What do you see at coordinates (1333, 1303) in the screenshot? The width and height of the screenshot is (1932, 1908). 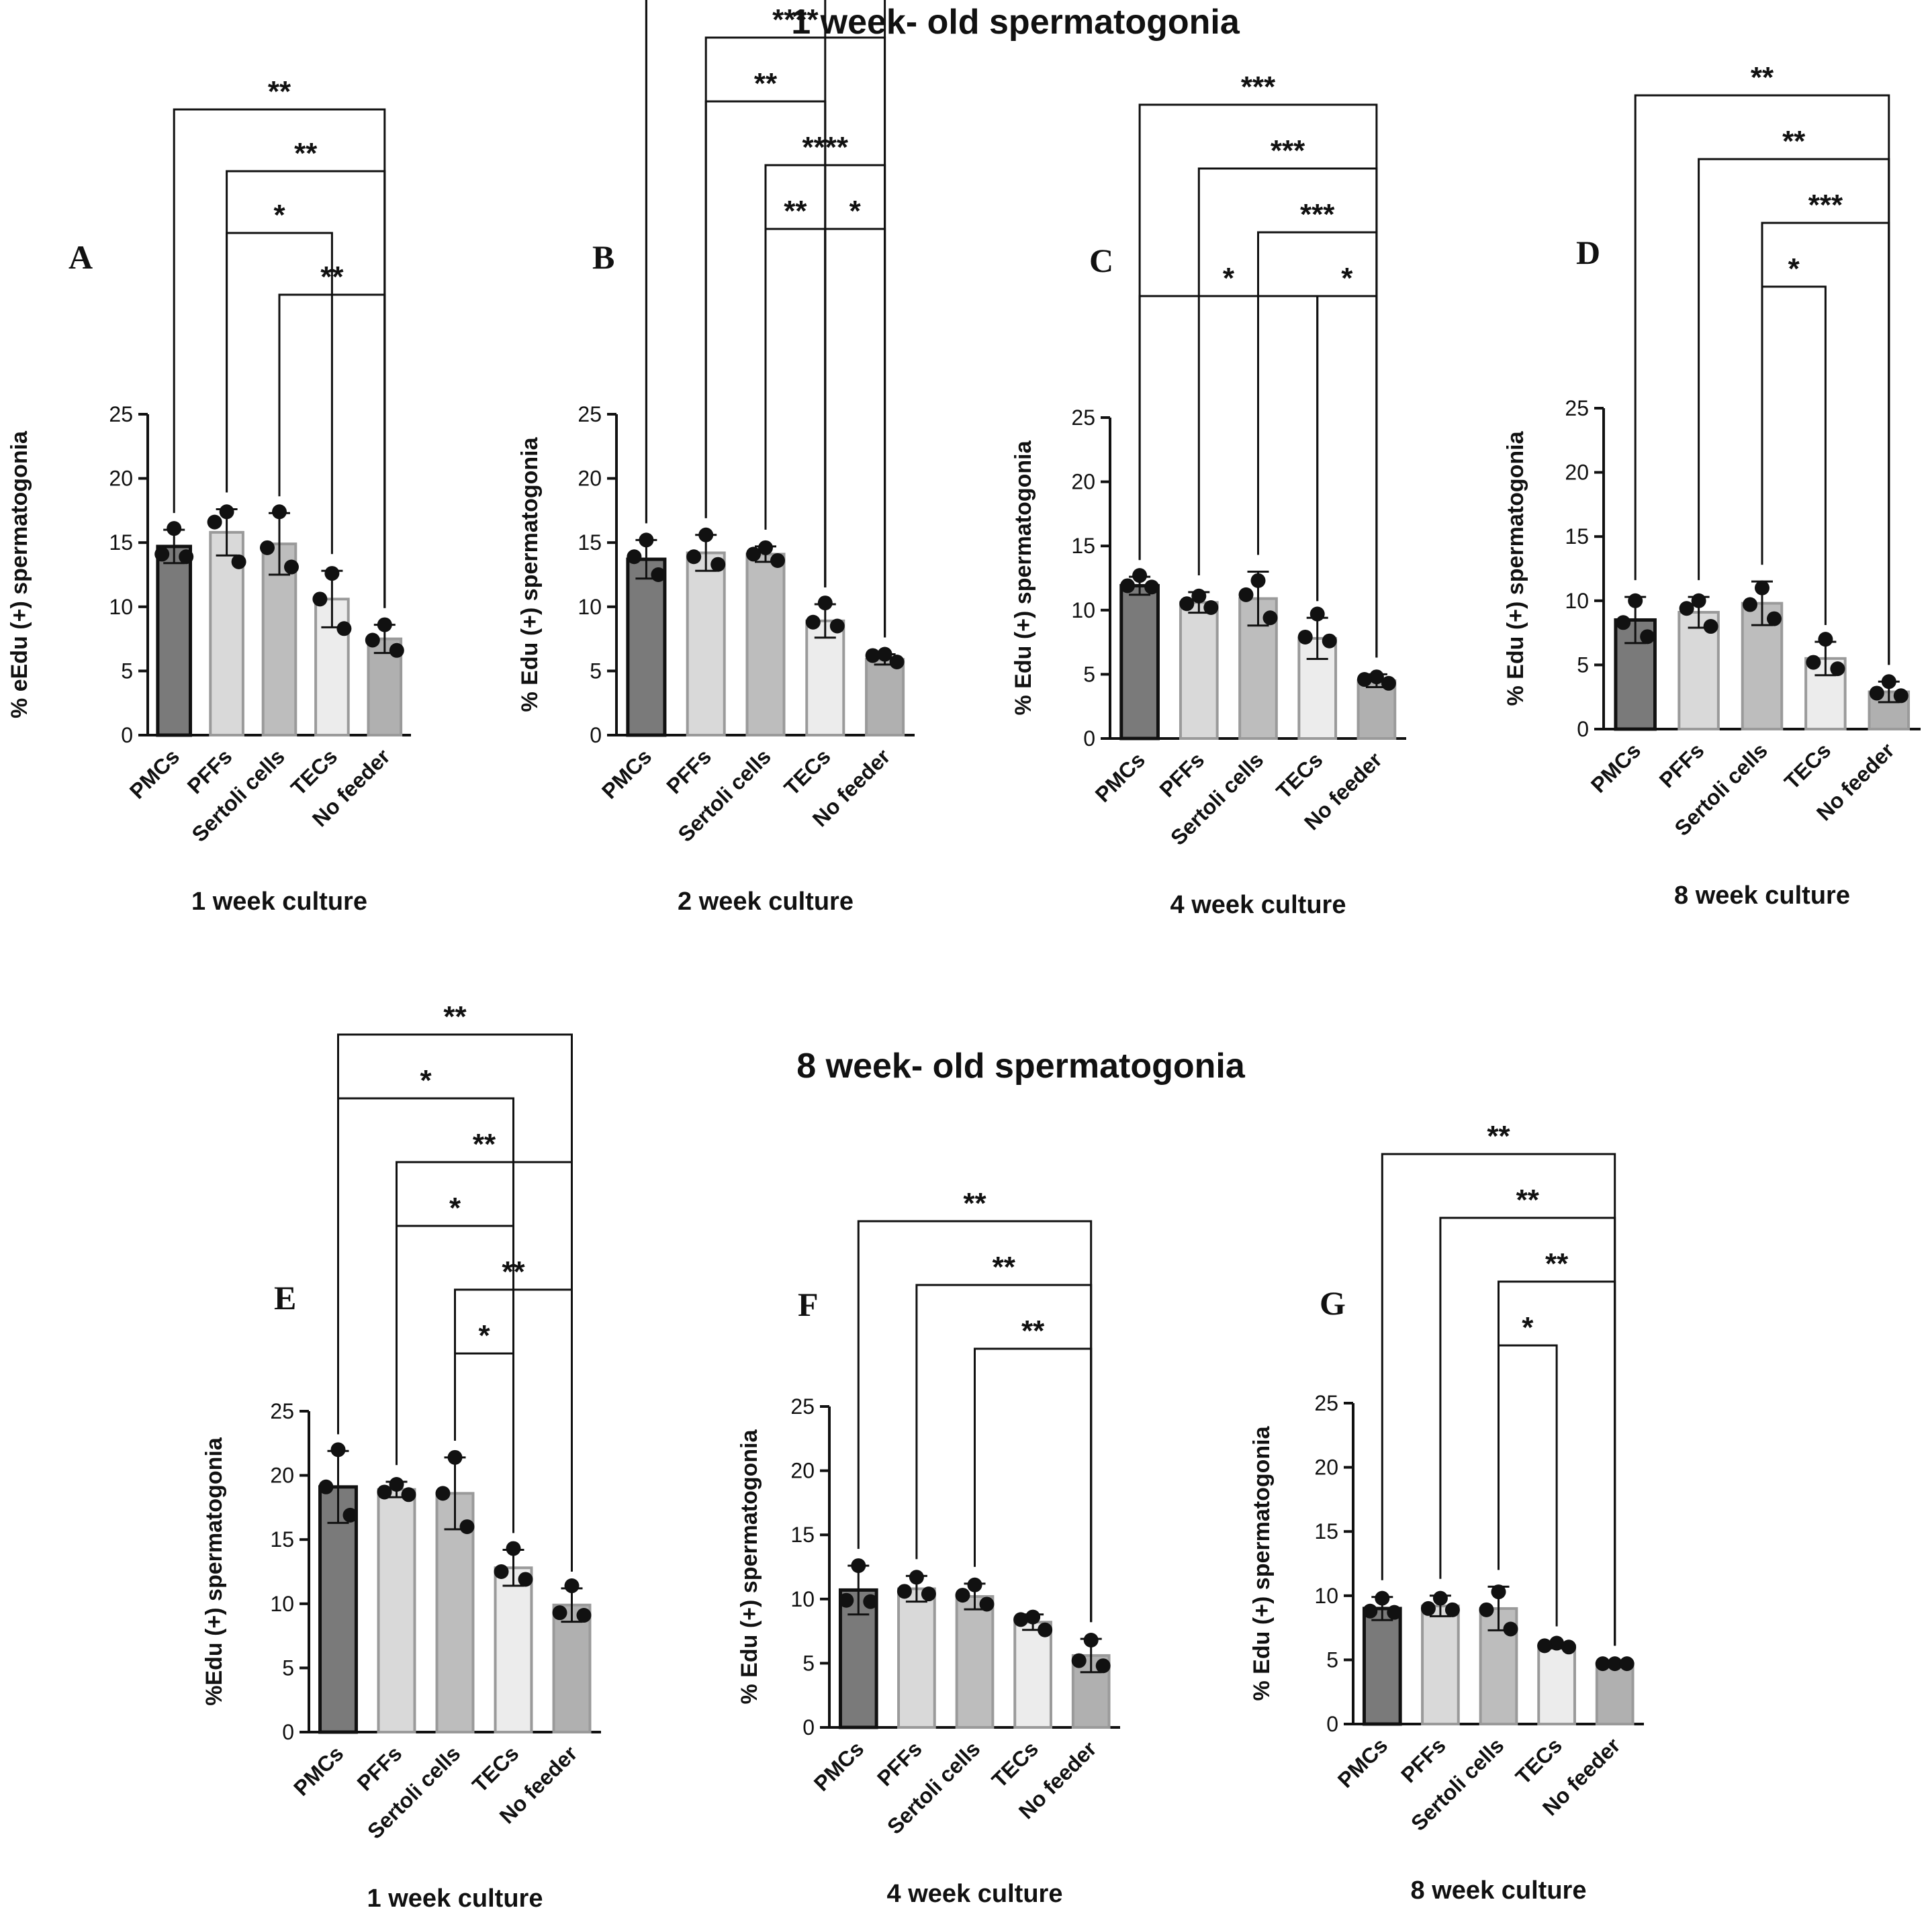 I see `panel-letter: G` at bounding box center [1333, 1303].